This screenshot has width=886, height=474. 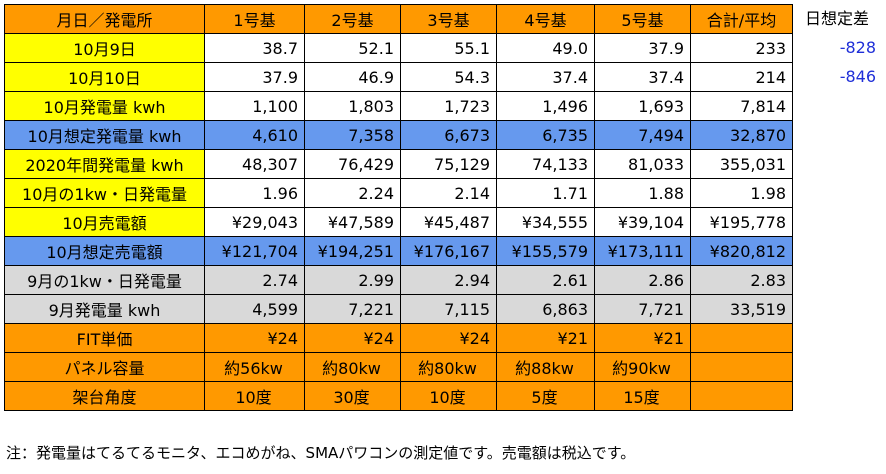 I want to click on table-cell: 49.0, so click(x=545, y=48).